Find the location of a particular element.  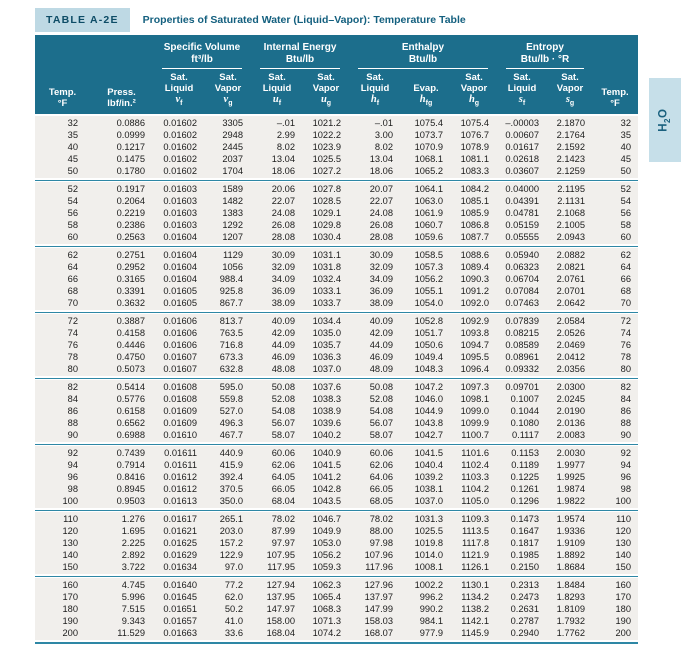

table-cell: 87.99 is located at coordinates (283, 530).